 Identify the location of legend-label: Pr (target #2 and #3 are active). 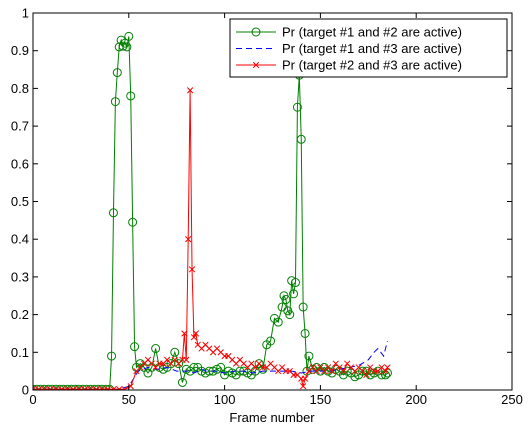
(372, 65).